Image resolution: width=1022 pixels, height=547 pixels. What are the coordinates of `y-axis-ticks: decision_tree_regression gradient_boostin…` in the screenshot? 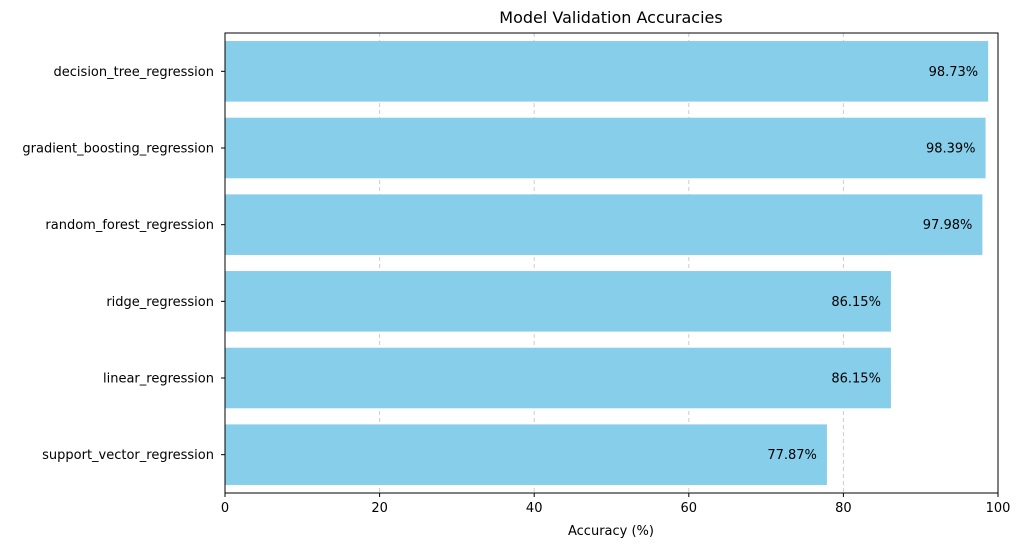 It's located at (123, 264).